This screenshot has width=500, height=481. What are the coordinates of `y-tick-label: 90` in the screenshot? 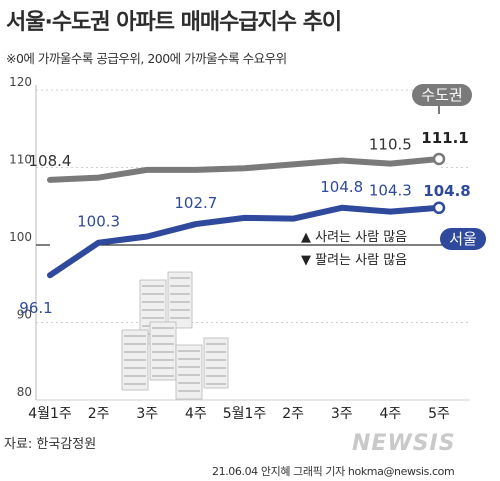 It's located at (24, 315).